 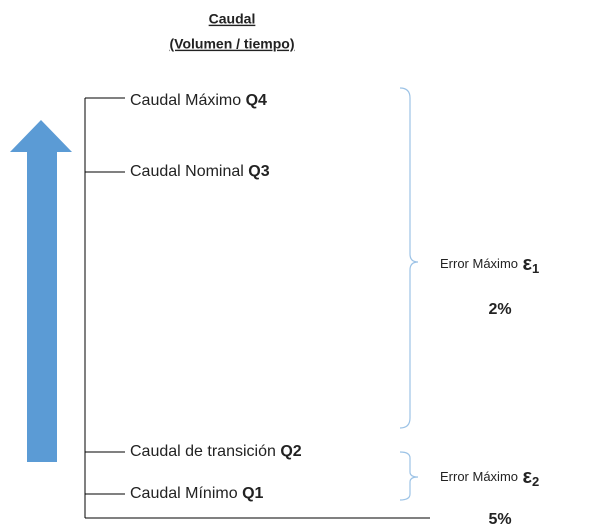 What do you see at coordinates (184, 493) in the screenshot?
I see `text-part: Caudal Mínimo` at bounding box center [184, 493].